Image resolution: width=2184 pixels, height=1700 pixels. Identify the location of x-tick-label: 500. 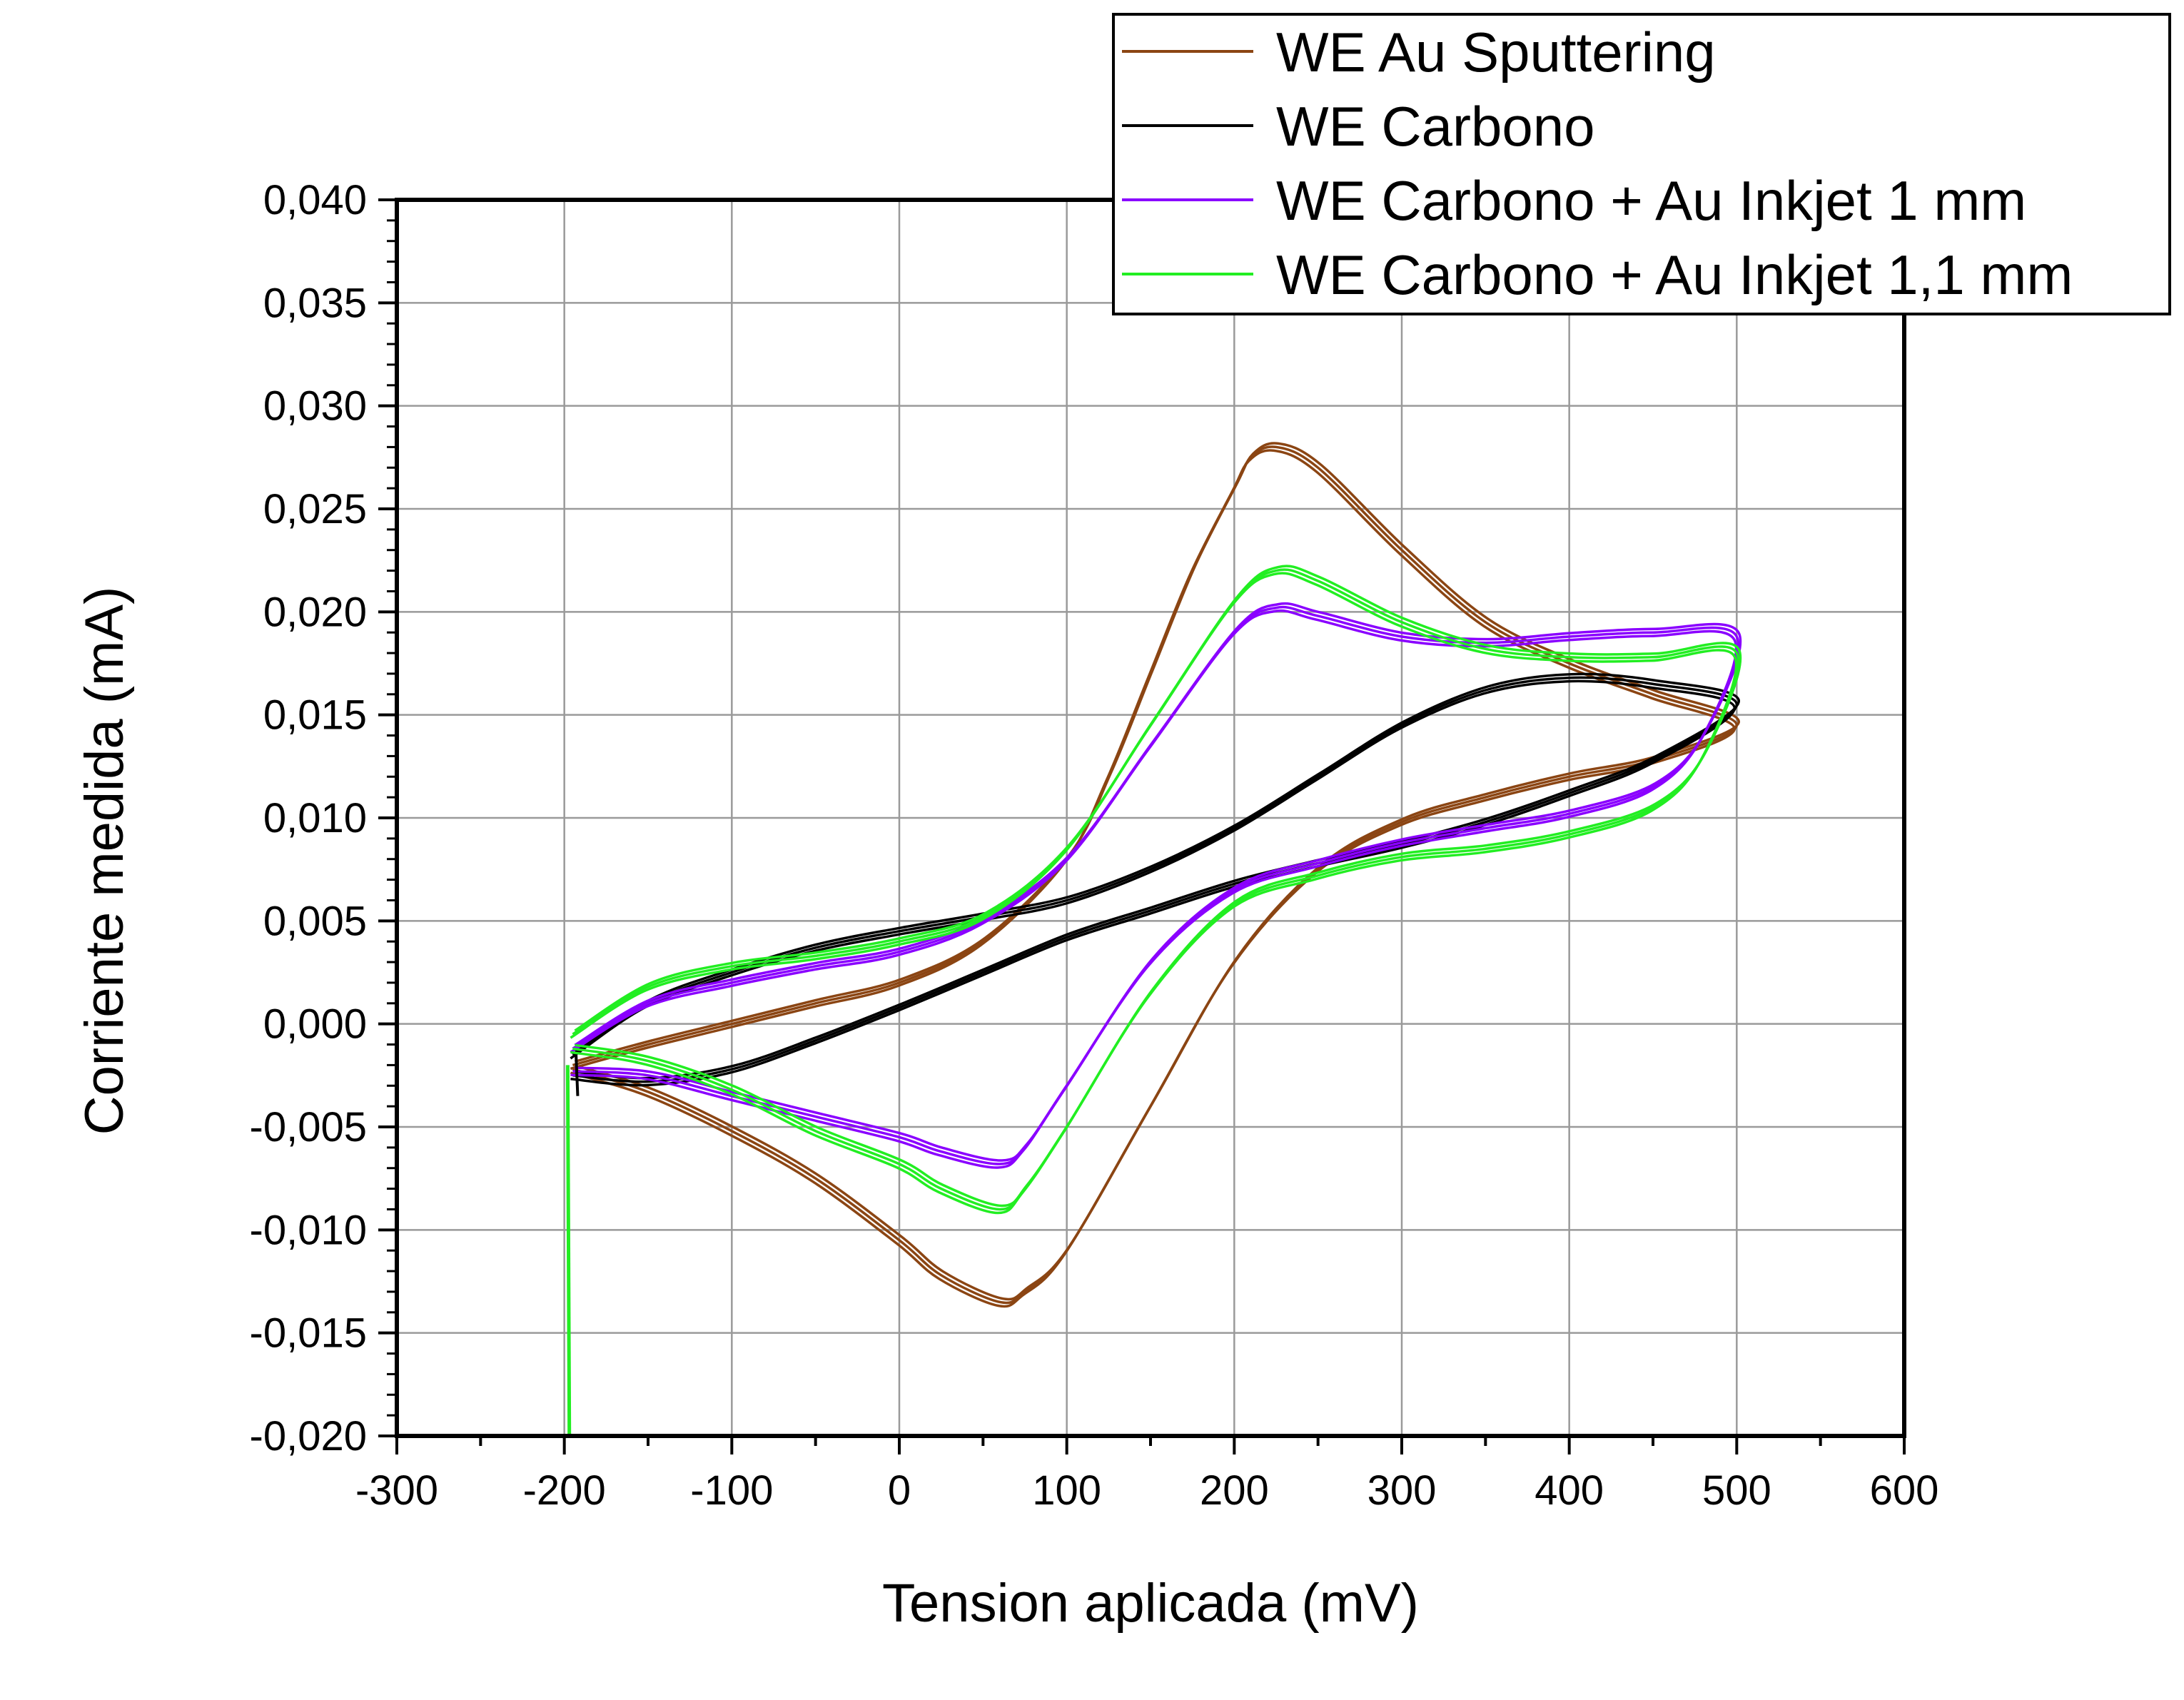
(1736, 1490).